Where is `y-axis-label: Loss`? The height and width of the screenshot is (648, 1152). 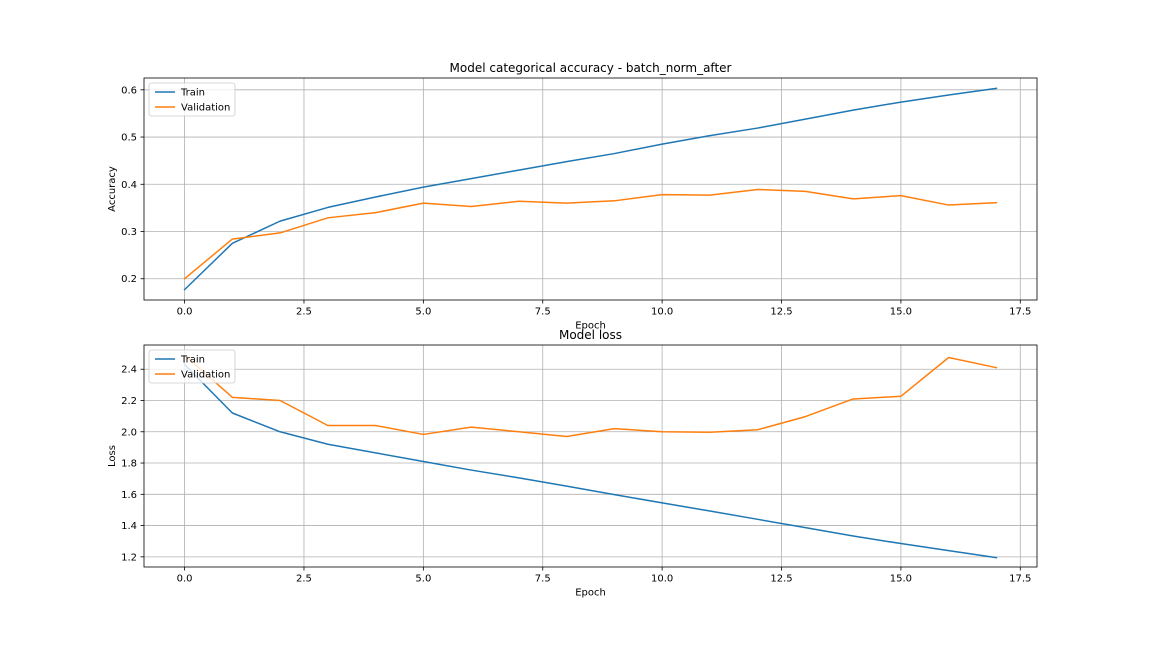
y-axis-label: Loss is located at coordinates (112, 456).